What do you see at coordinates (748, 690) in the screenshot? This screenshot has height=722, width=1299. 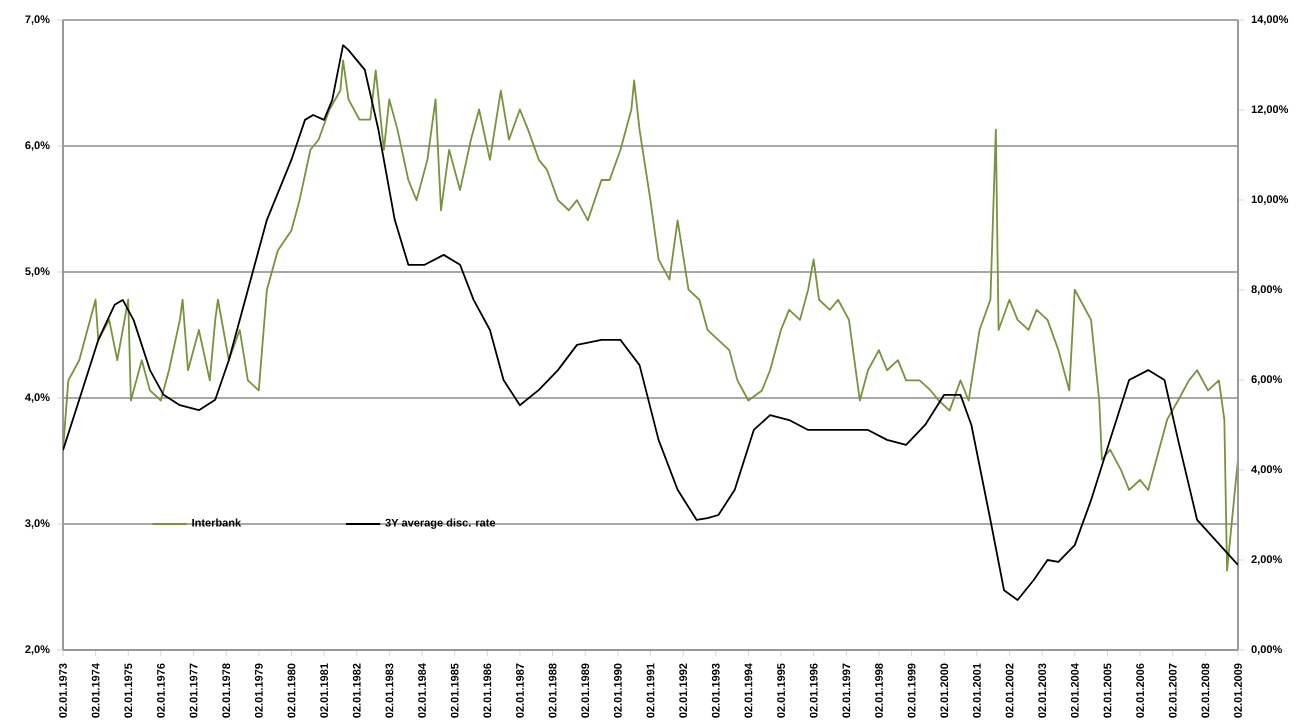 I see `x-tick-label: 02.01.1994` at bounding box center [748, 690].